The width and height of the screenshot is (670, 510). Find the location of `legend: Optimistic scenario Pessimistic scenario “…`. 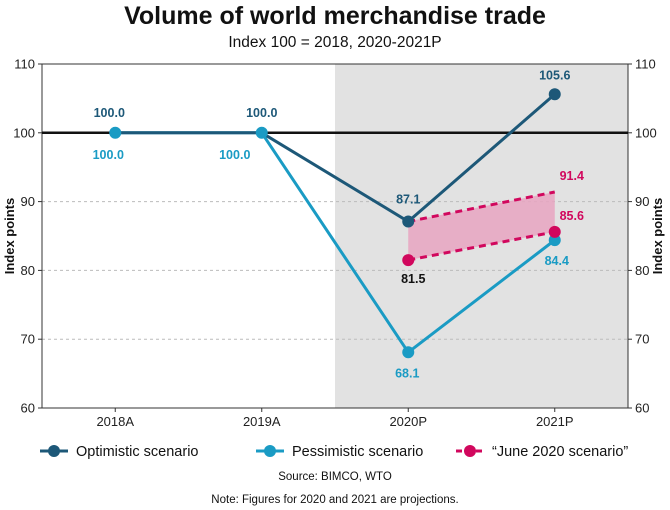

legend: Optimistic scenario Pessimistic scenario “… is located at coordinates (334, 452).